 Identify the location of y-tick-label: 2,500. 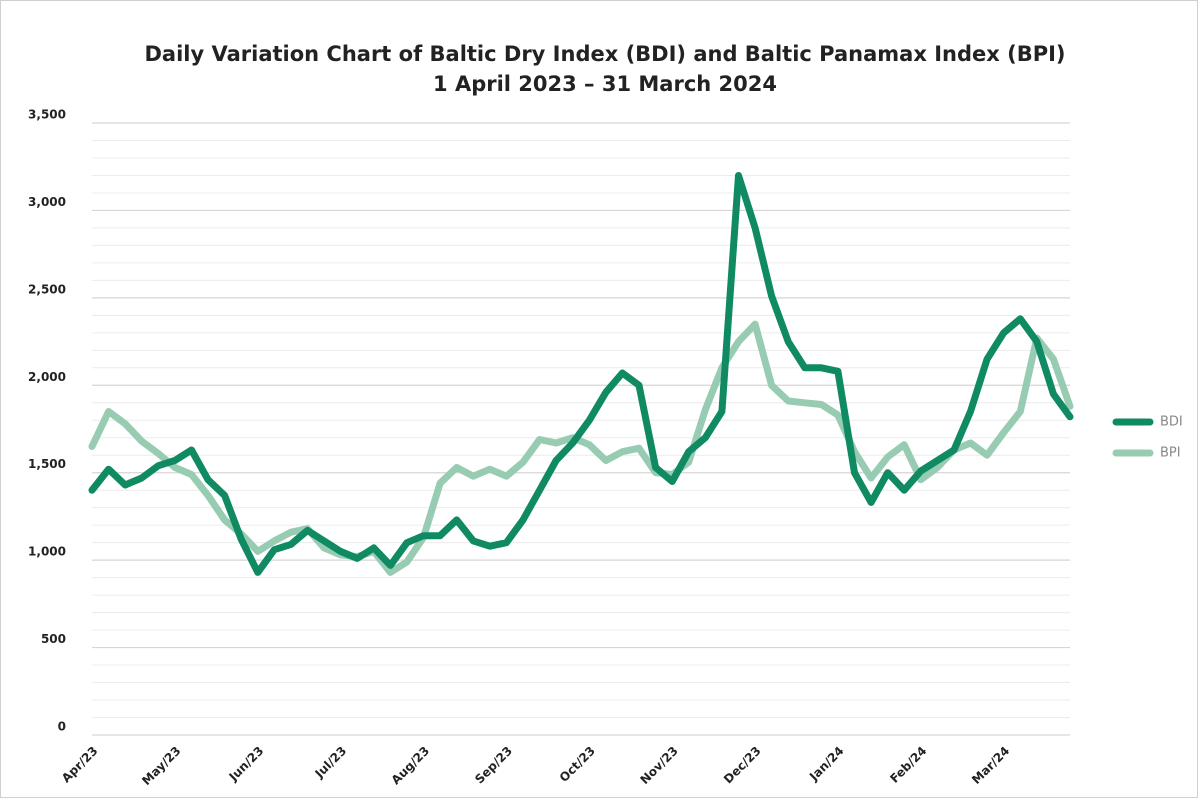
(47, 289).